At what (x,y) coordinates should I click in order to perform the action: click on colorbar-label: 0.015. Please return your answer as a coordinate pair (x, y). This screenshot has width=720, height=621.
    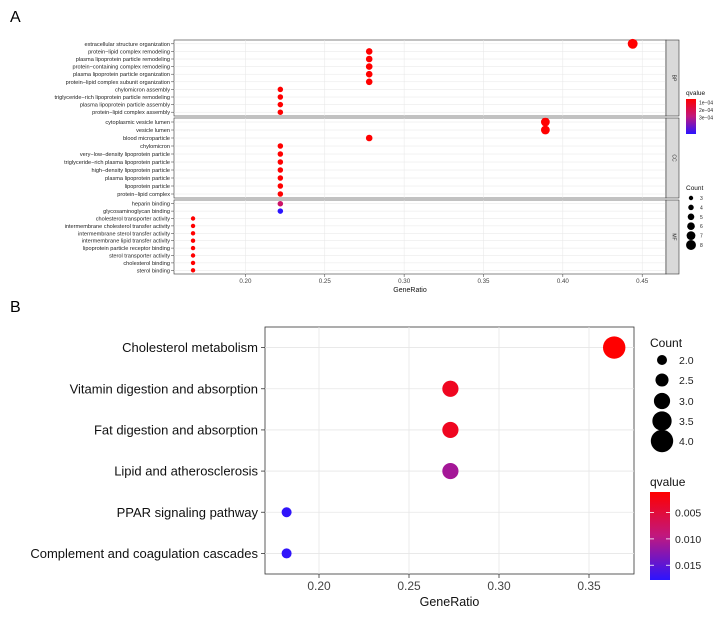
    Looking at the image, I should click on (688, 566).